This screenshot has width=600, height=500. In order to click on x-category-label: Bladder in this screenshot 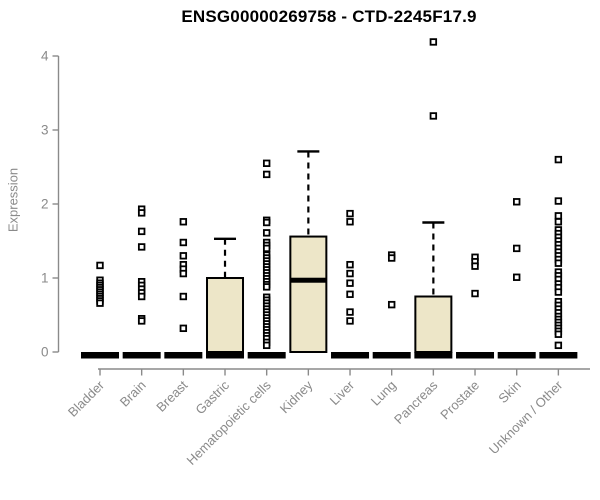, I will do `click(86, 398)`.